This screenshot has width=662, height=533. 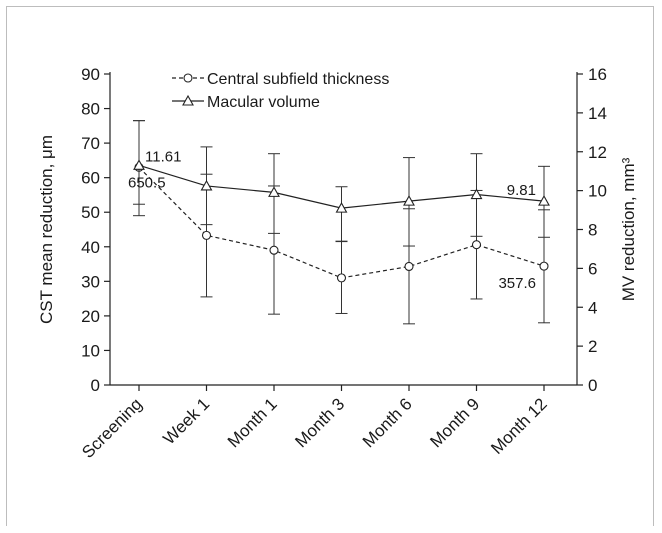 What do you see at coordinates (90, 316) in the screenshot?
I see `left-tick-label: 20` at bounding box center [90, 316].